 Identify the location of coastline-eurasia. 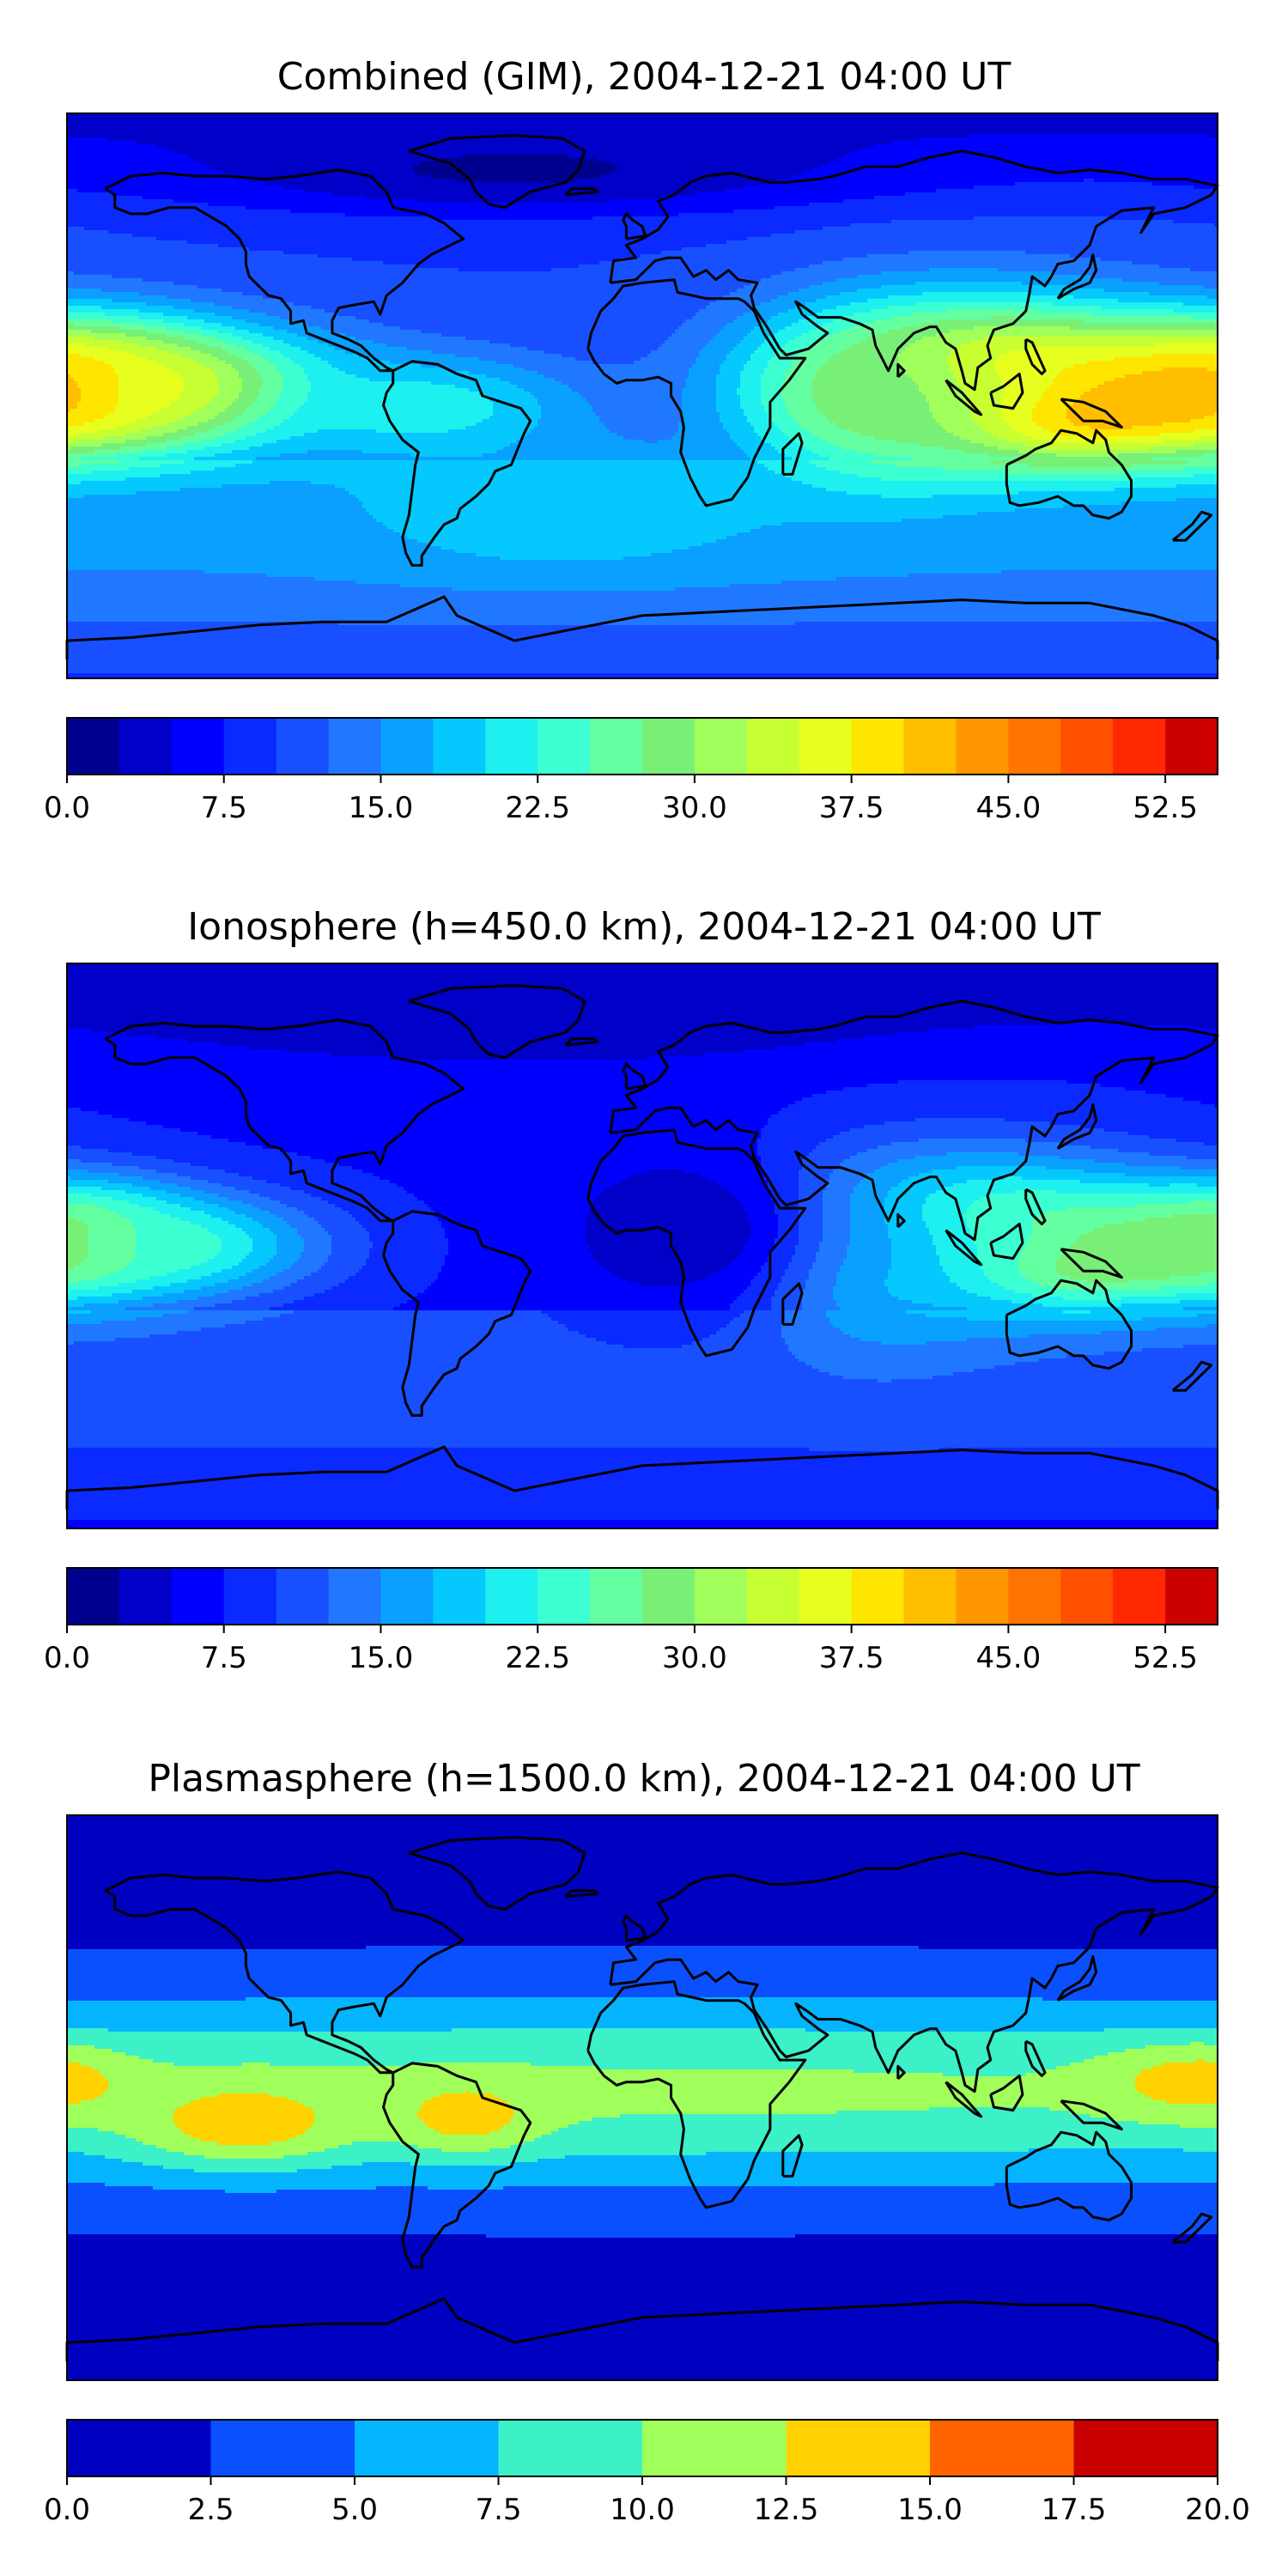
(914, 270).